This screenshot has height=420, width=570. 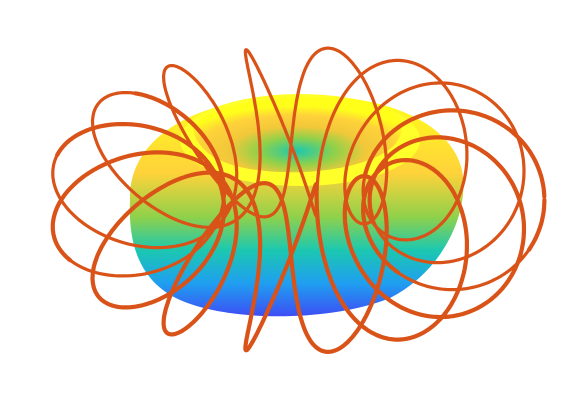 I want to click on knot-segment-back, so click(x=463, y=270).